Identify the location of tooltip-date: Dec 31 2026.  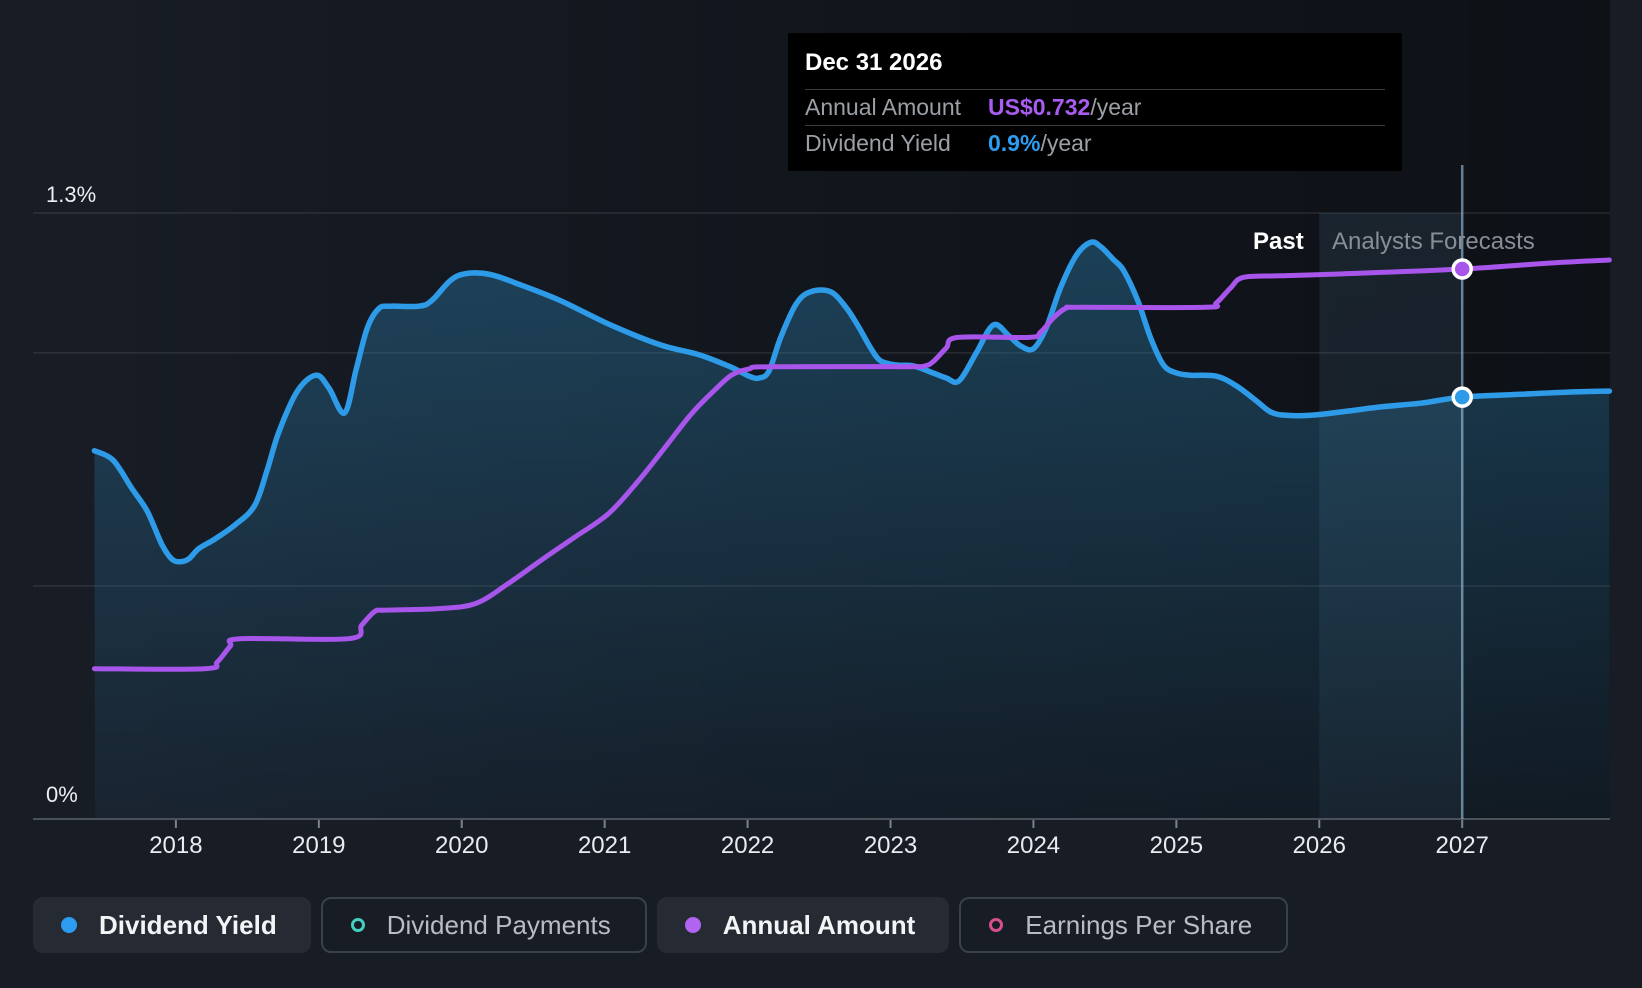
(874, 62).